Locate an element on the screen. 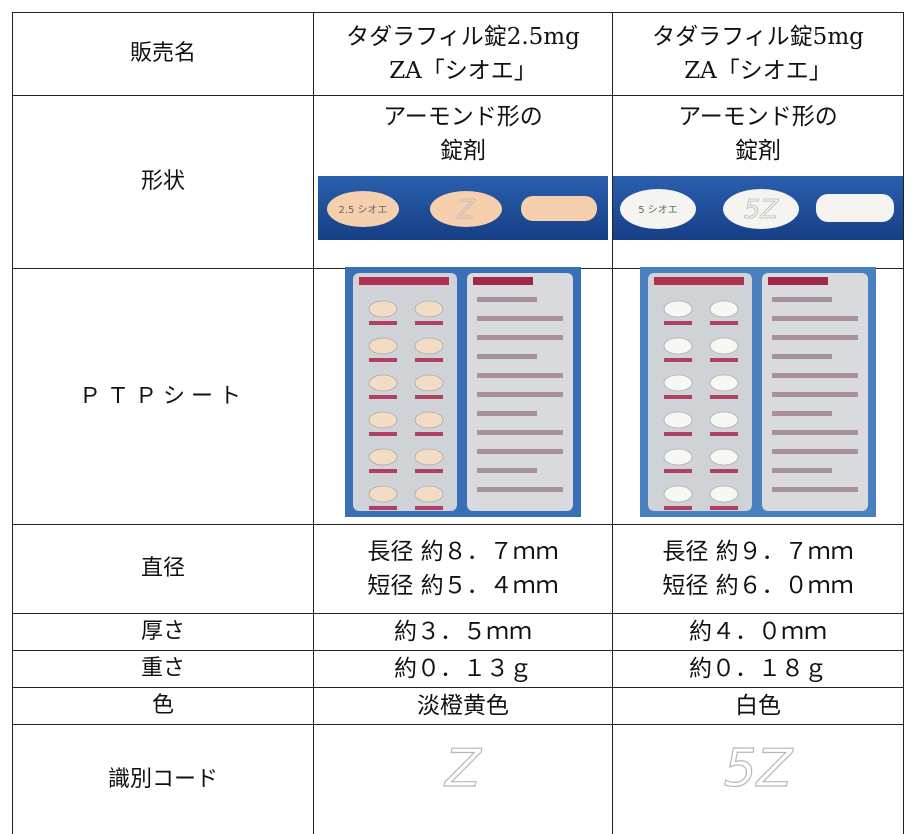  cell-text: 長径 約８．７ｍｍ is located at coordinates (463, 552).